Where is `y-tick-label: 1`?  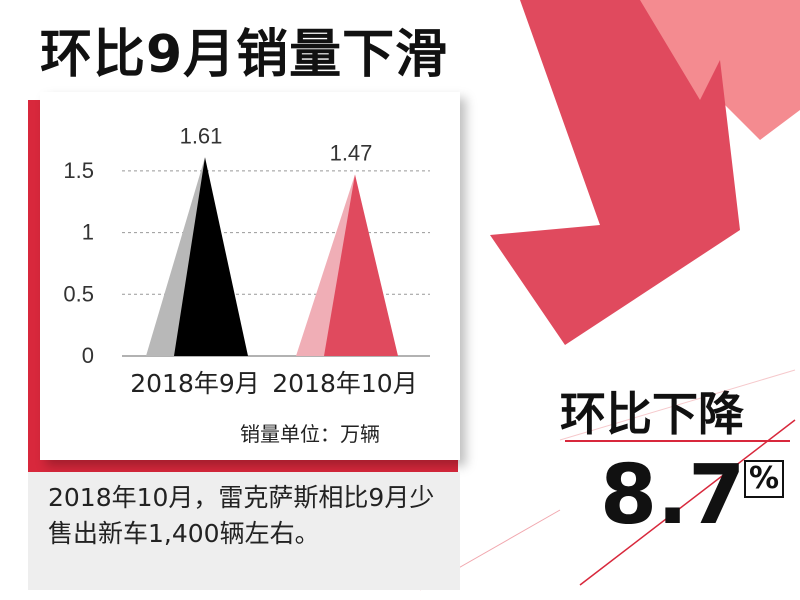 y-tick-label: 1 is located at coordinates (88, 232).